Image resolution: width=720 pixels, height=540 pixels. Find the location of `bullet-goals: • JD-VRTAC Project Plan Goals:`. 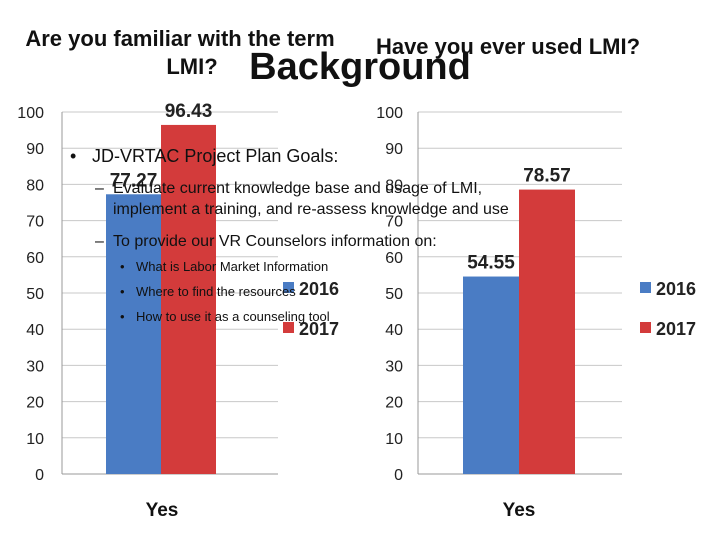

bullet-goals: • JD-VRTAC Project Plan Goals: is located at coordinates (204, 156).